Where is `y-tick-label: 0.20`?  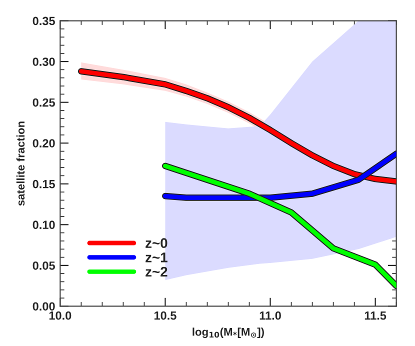 y-tick-label: 0.20 is located at coordinates (43, 143).